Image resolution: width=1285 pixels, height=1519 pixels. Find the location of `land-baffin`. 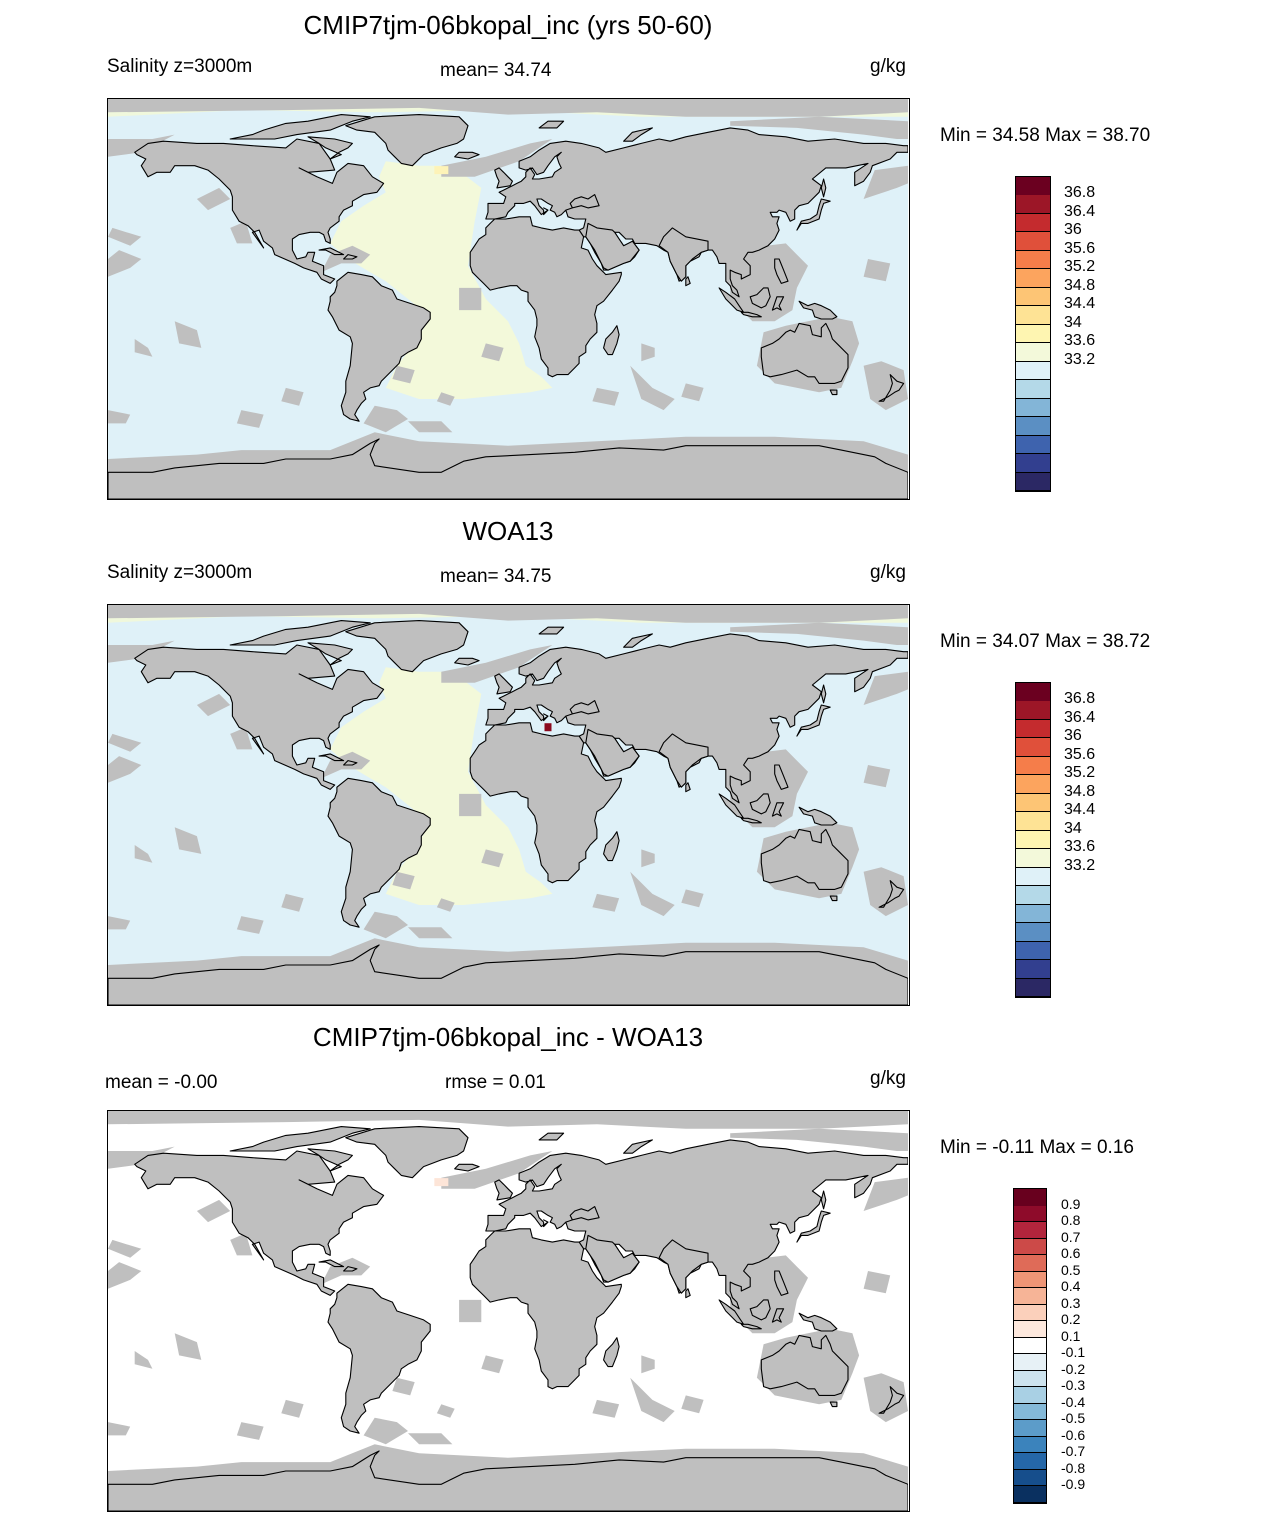

land-baffin is located at coordinates (330, 654).